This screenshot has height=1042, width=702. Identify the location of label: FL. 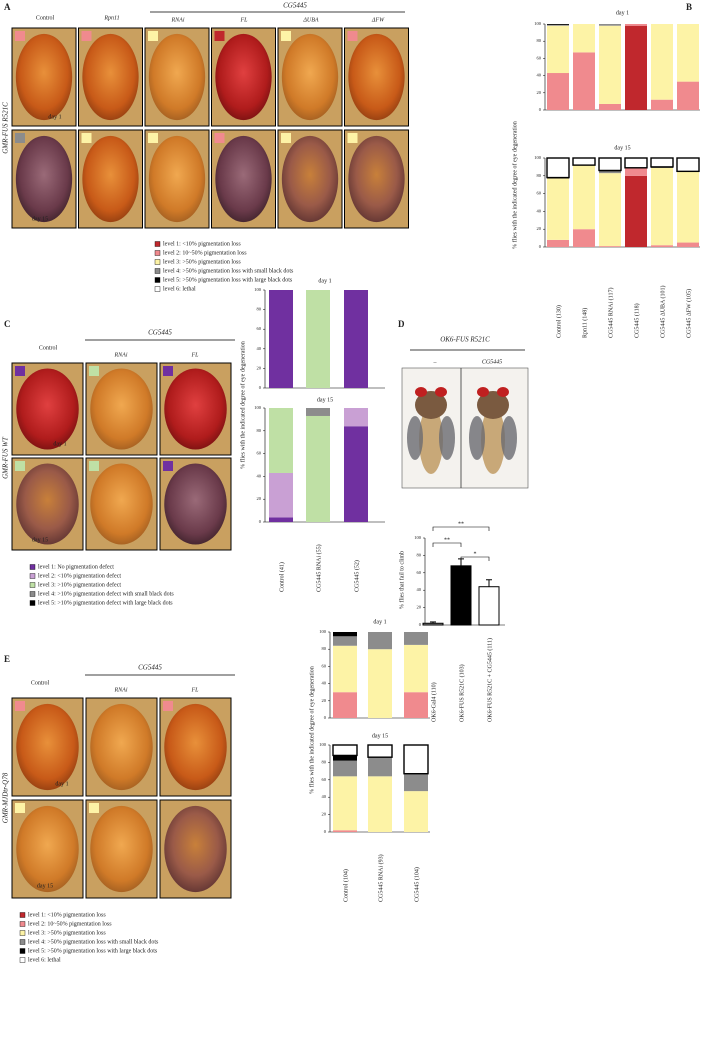
(194, 355).